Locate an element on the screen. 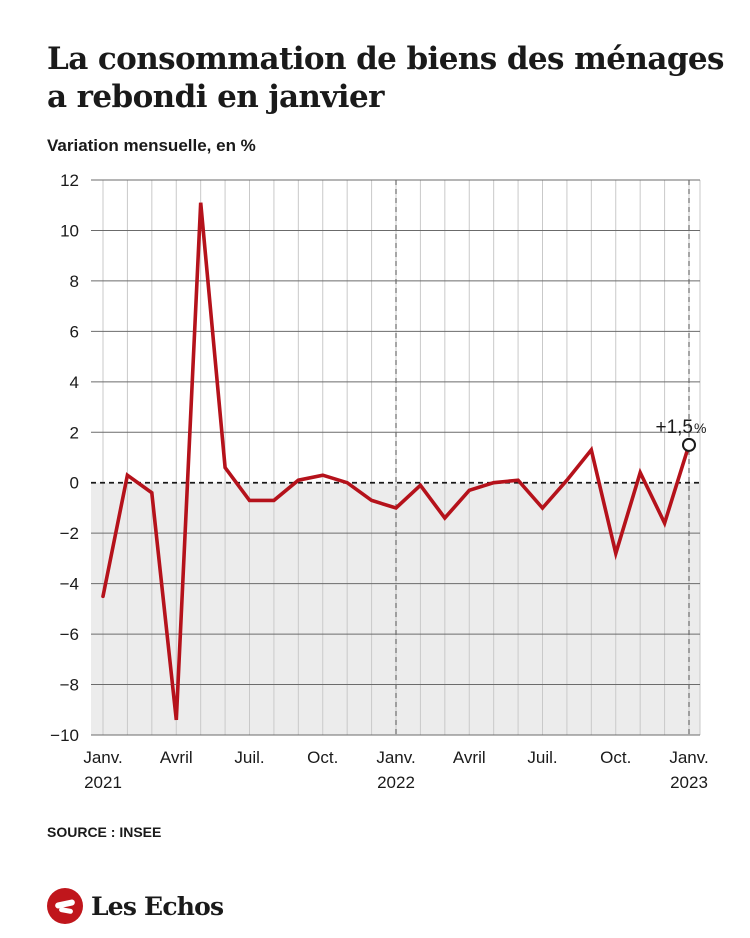 This screenshot has height=938, width=750. last-value-label: +1,5 is located at coordinates (674, 427).